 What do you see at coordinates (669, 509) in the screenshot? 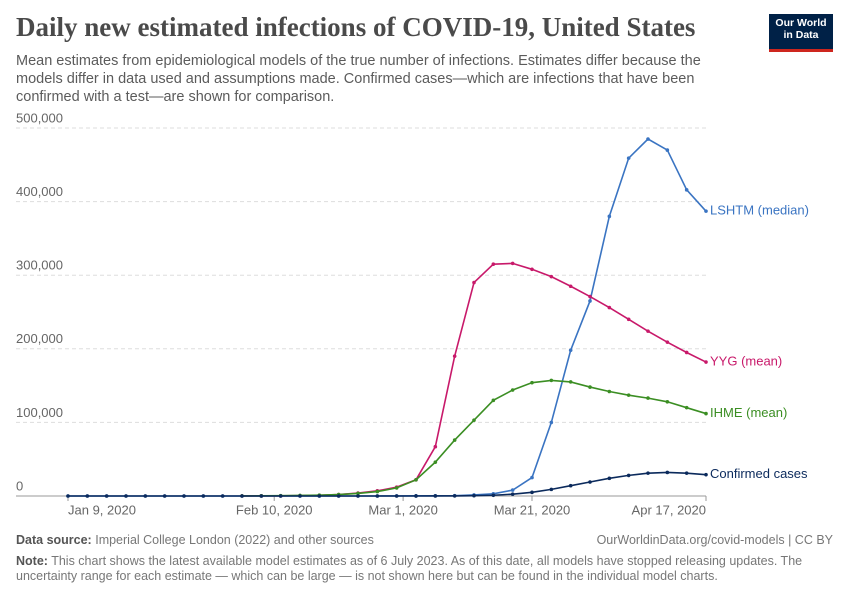
I see `x-tick-label: Apr 17, 2020` at bounding box center [669, 509].